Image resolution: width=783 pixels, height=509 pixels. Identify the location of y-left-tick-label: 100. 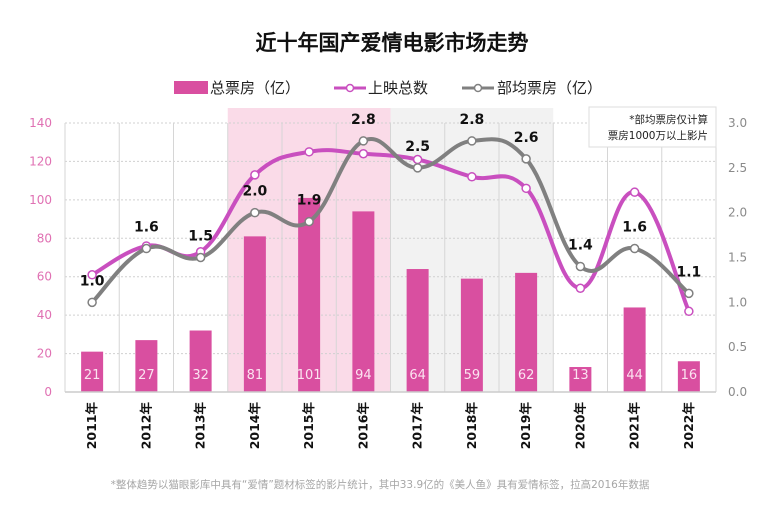
(40, 200).